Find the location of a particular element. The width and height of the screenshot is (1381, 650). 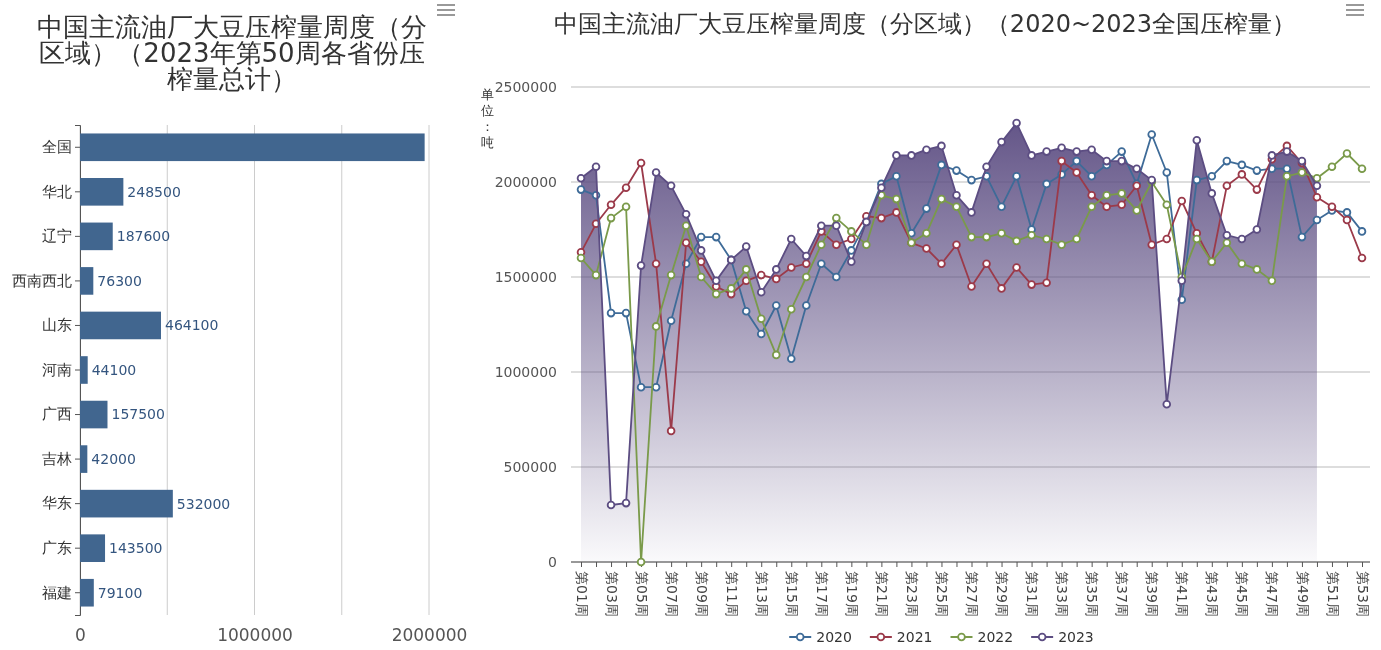

data-label: 248500 is located at coordinates (154, 191).